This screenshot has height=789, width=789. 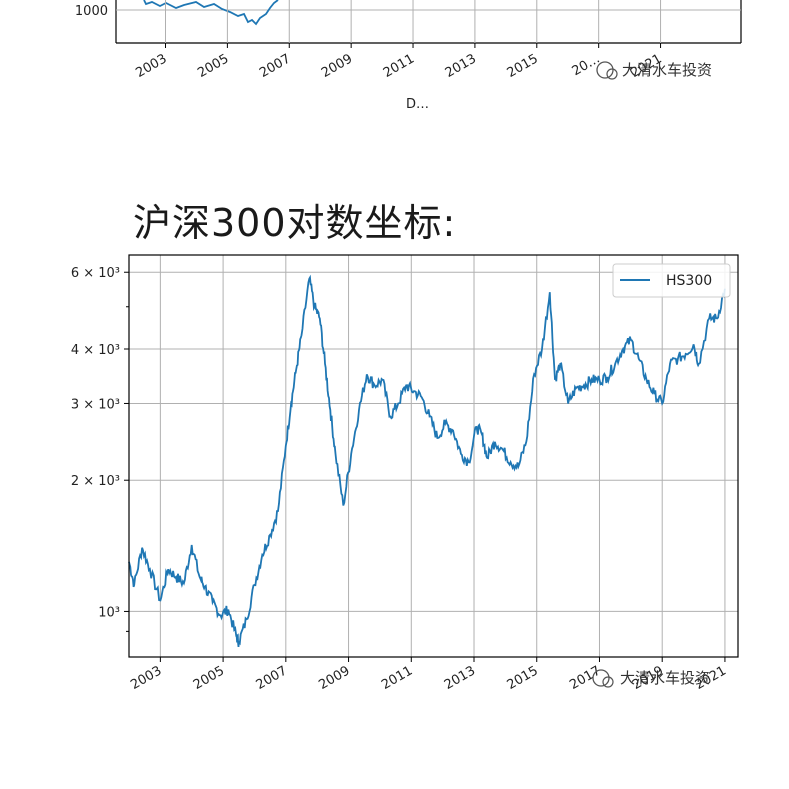 What do you see at coordinates (603, 678) in the screenshot?
I see `watermark-bottom-logo-icon` at bounding box center [603, 678].